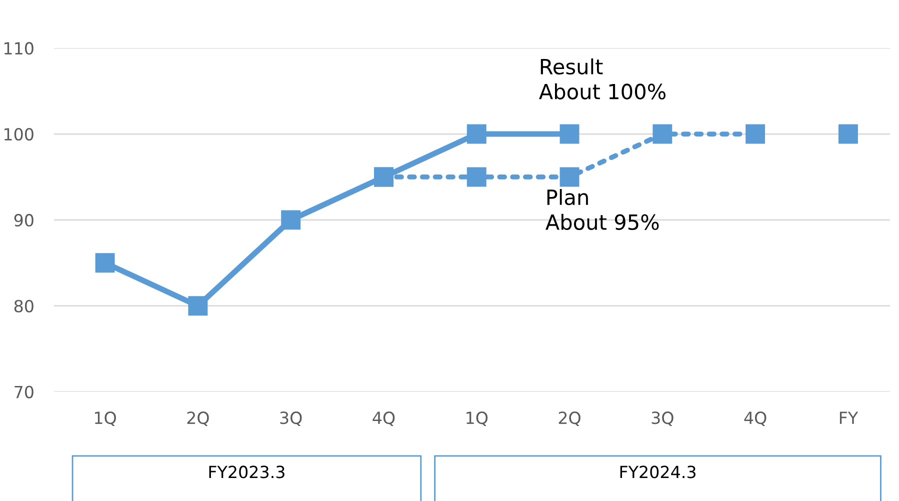 This screenshot has height=501, width=899. I want to click on annotation: Plan About 95%, so click(602, 209).